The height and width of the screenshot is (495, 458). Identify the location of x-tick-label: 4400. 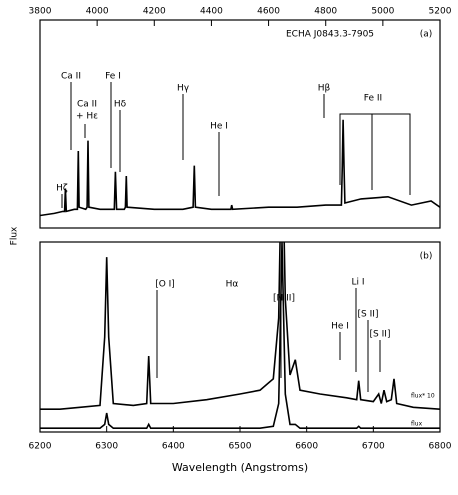
(211, 12).